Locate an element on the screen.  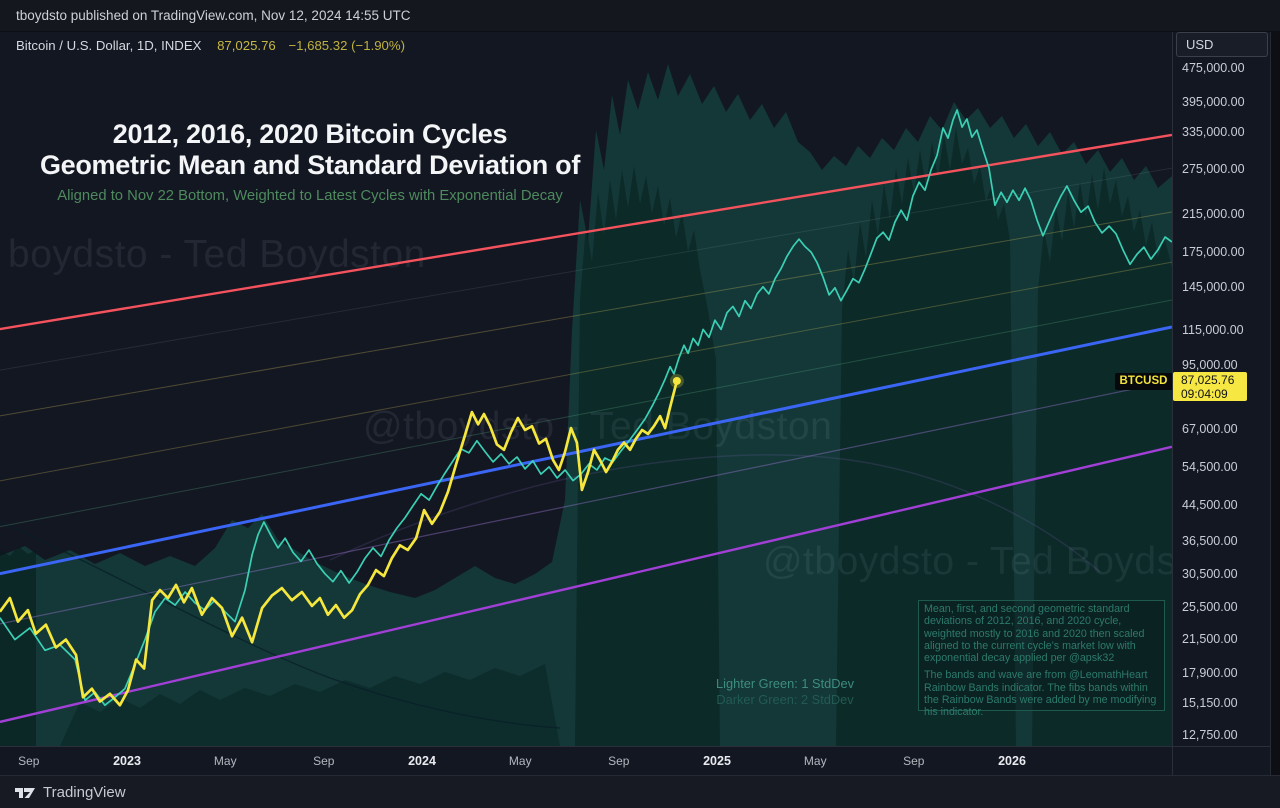
y-tick-label: 175,000.00 is located at coordinates (1213, 252).